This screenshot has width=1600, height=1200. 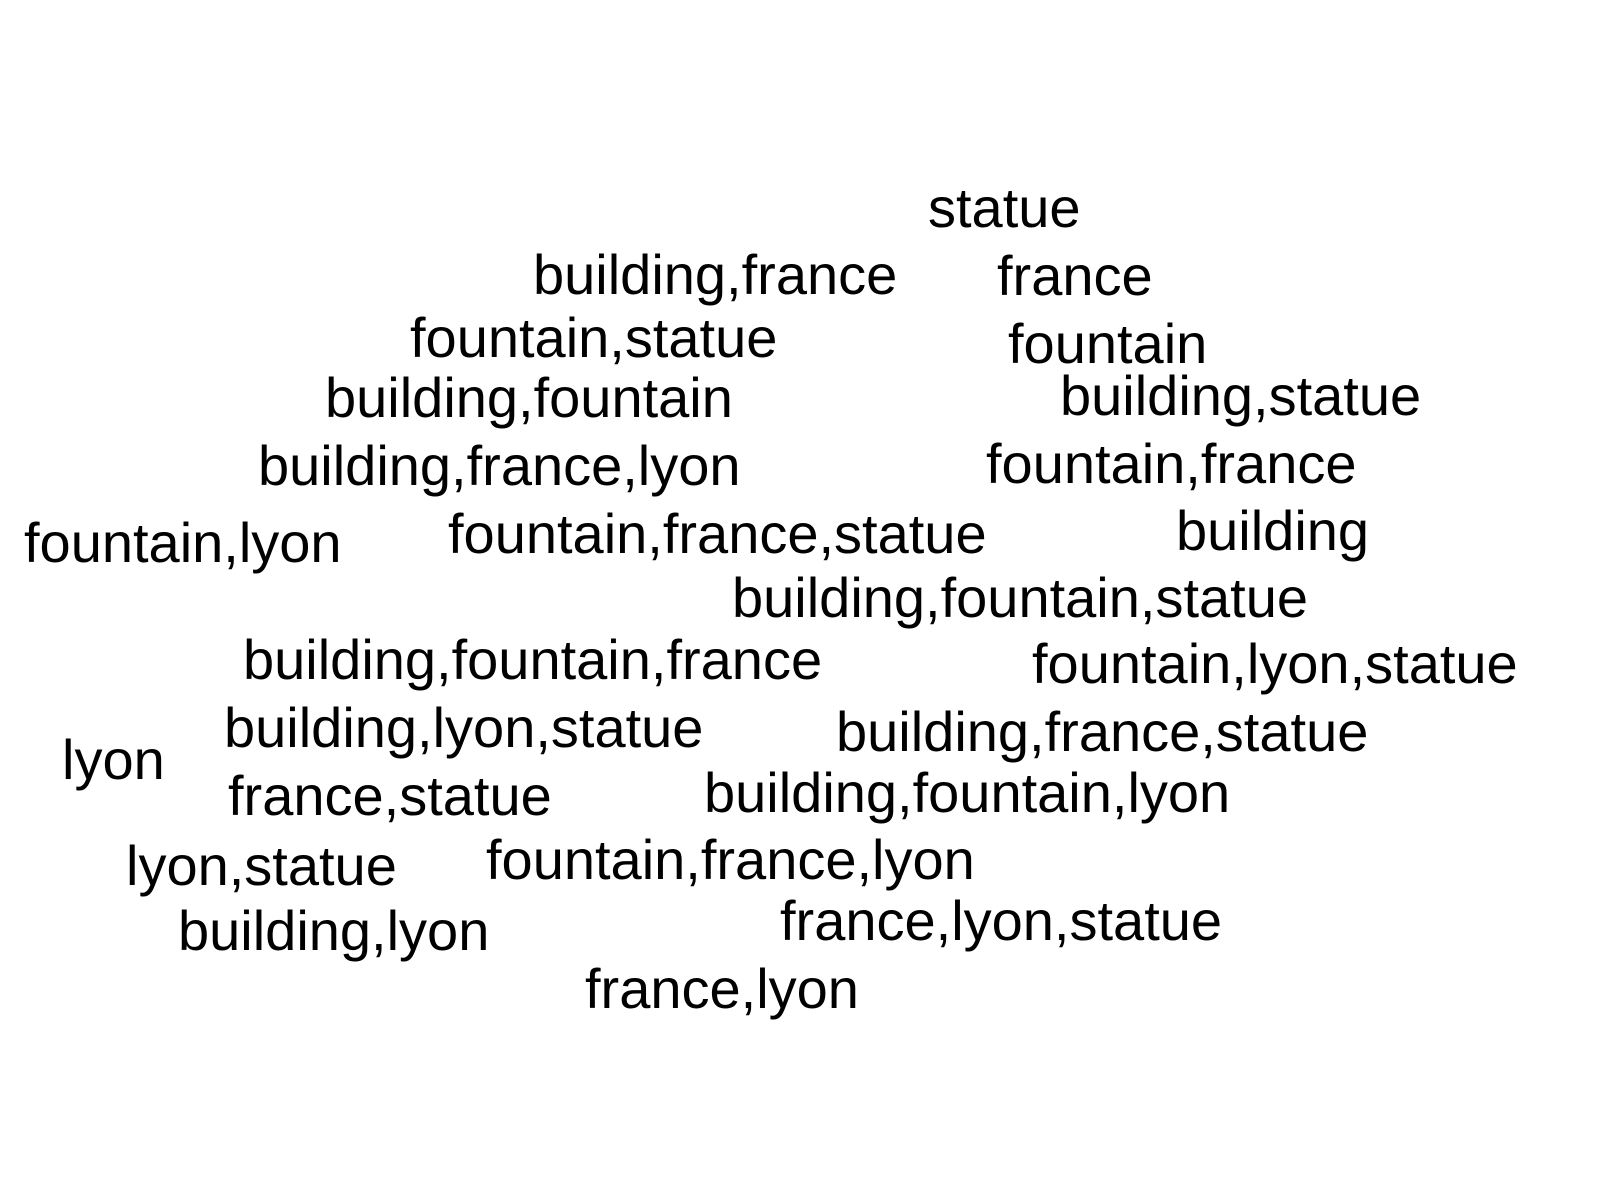 What do you see at coordinates (1275, 663) in the screenshot?
I see `label-fountain-lyon-statue: fountain,lyon,statue` at bounding box center [1275, 663].